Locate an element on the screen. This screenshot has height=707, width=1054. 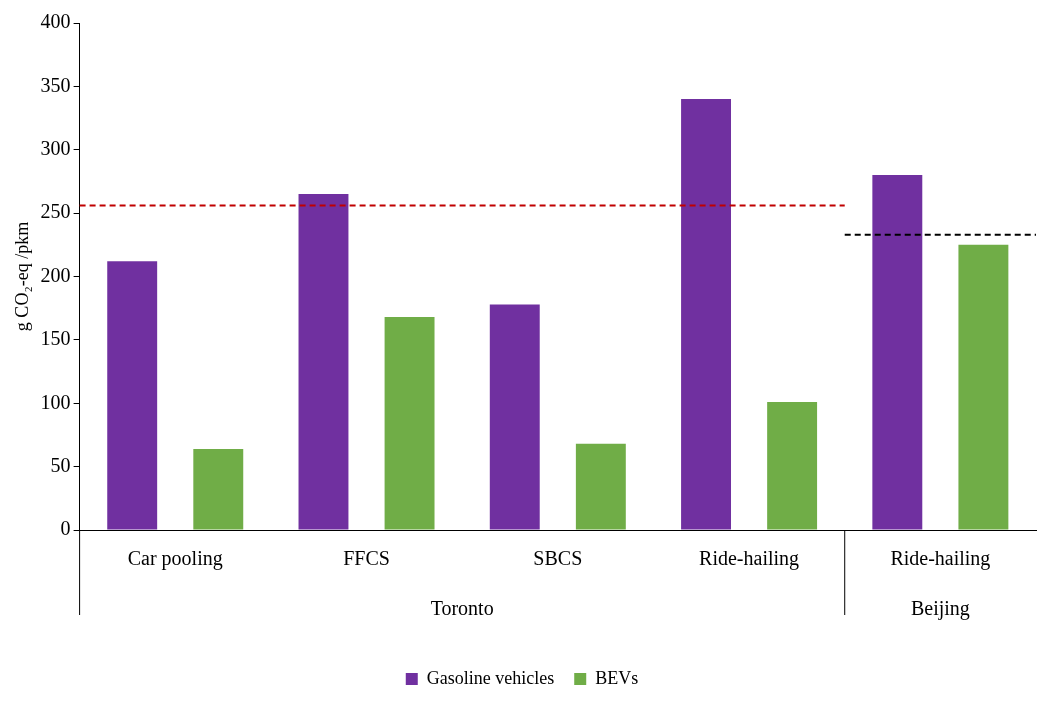
x-tick-label: Car pooling is located at coordinates (175, 559).